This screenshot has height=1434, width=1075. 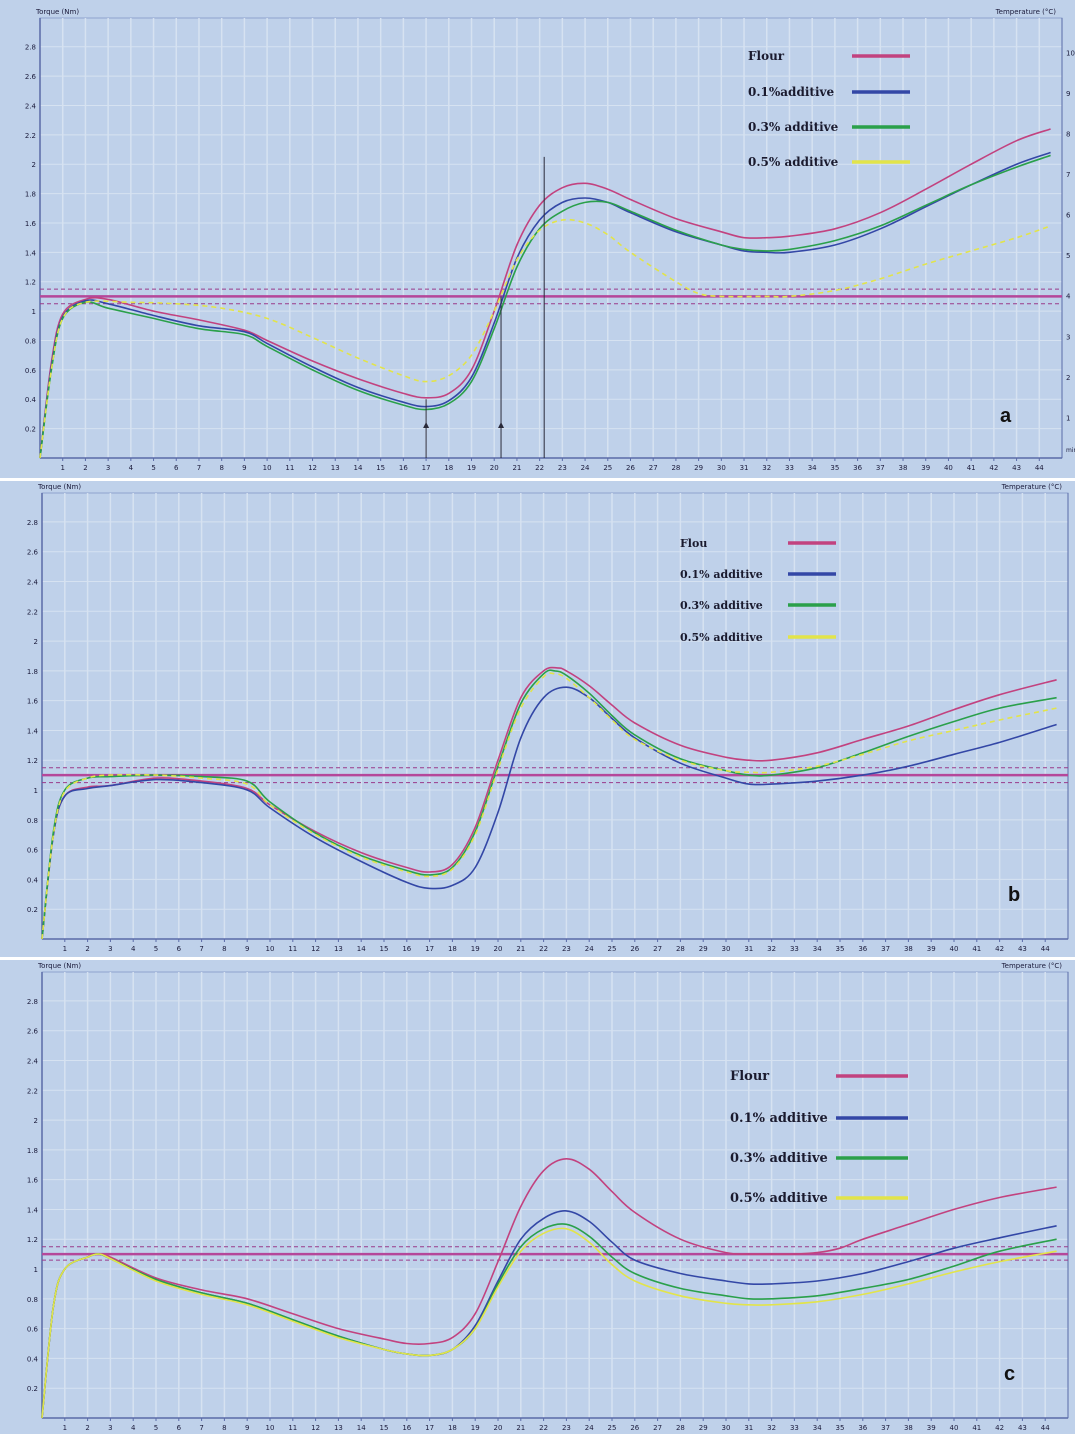 I want to click on x-tick-label: 8, so click(x=224, y=949).